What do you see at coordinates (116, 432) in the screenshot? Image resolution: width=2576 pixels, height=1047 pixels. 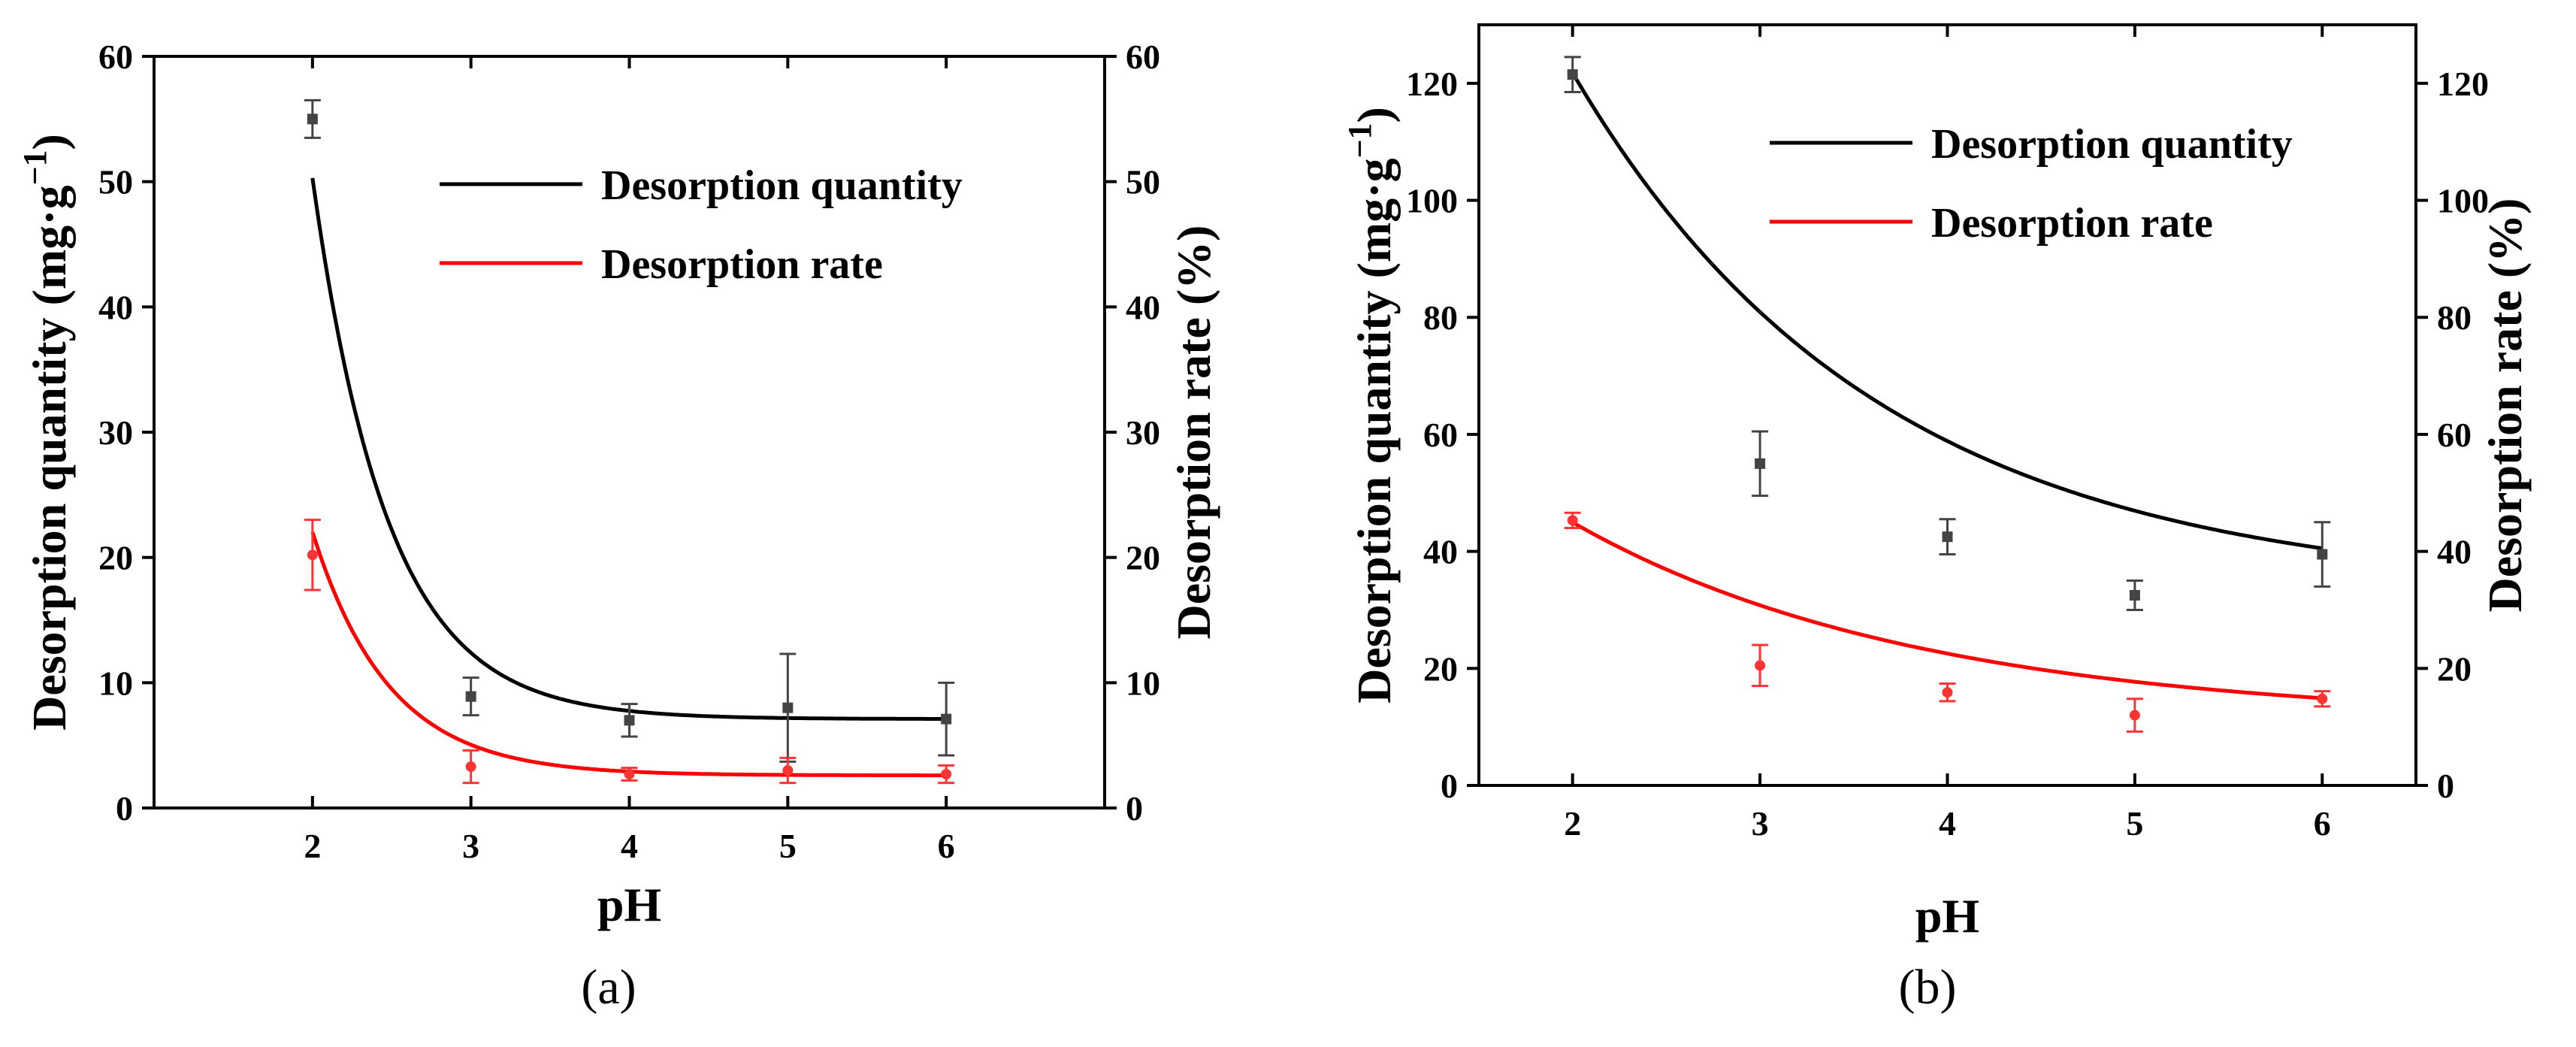 I see `y-tick-label-left: 30` at bounding box center [116, 432].